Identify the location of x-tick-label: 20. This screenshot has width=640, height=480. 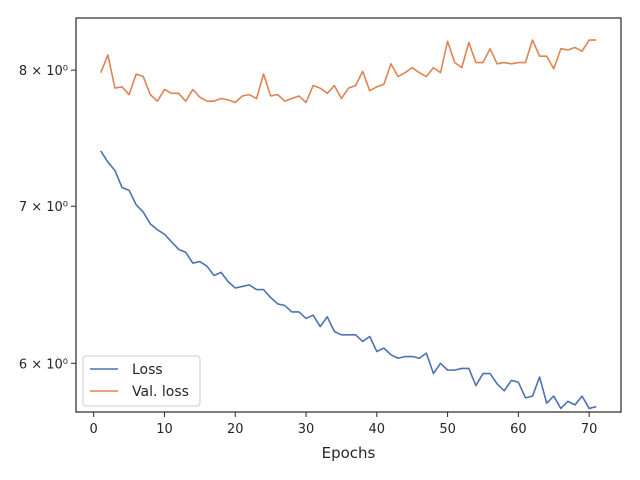
(235, 429).